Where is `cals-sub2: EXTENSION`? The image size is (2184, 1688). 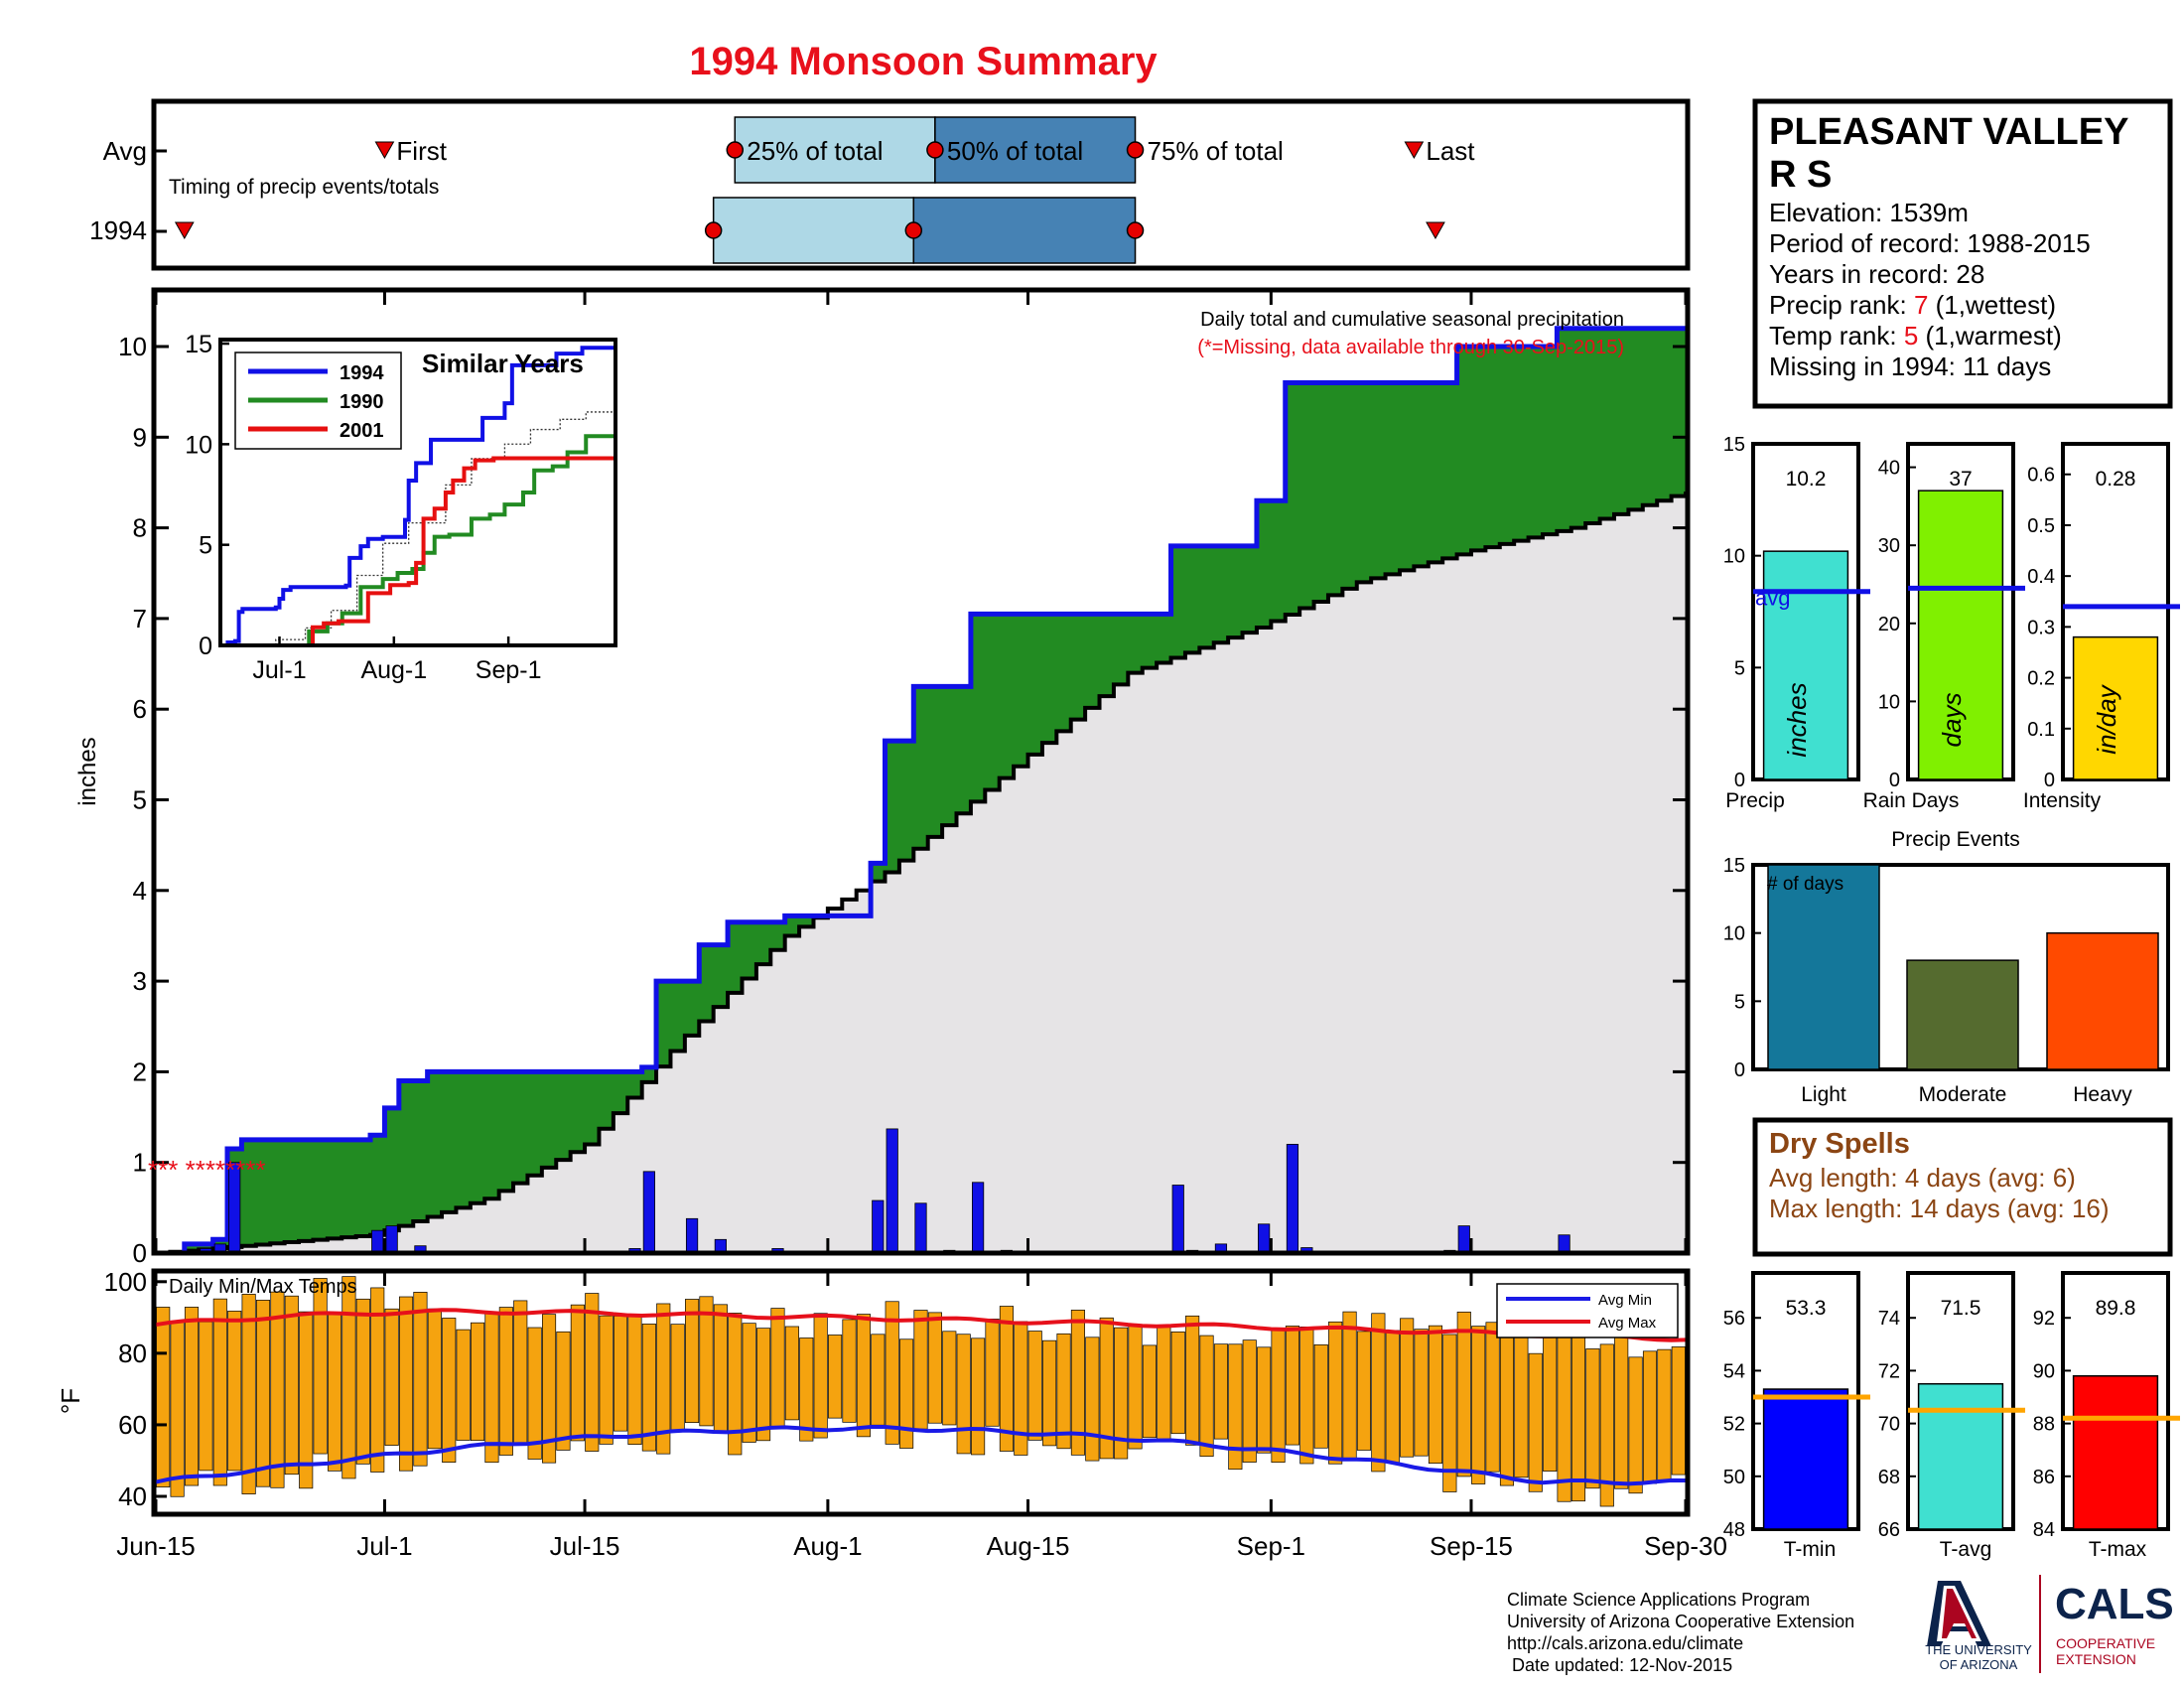
cals-sub2: EXTENSION is located at coordinates (2096, 1659).